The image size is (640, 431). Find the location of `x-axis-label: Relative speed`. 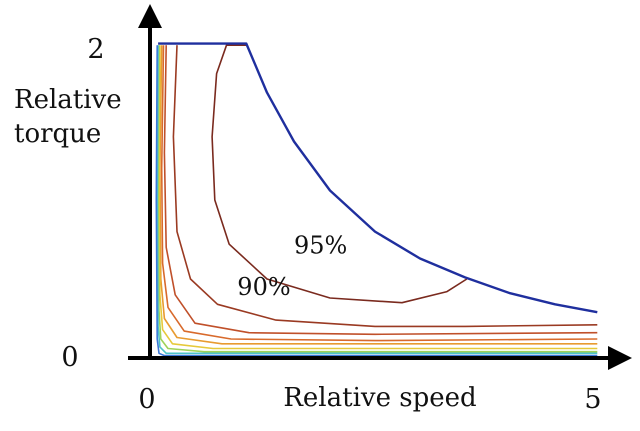

x-axis-label: Relative speed is located at coordinates (379, 398).